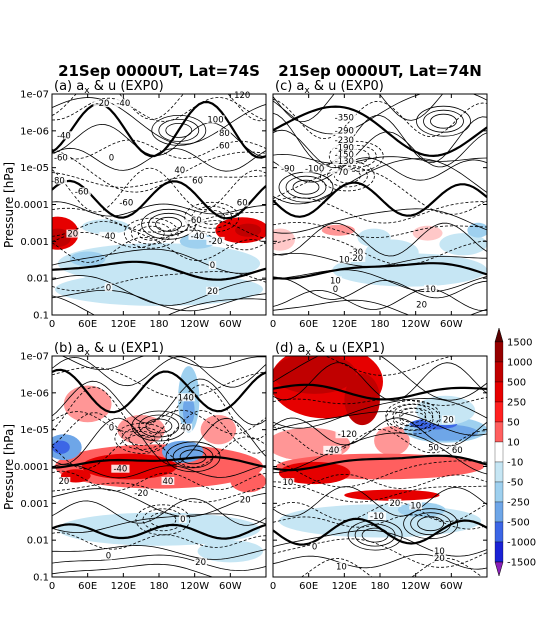  I want to click on panel-b-y-tick-label-0: 1e-07, so click(34, 357).